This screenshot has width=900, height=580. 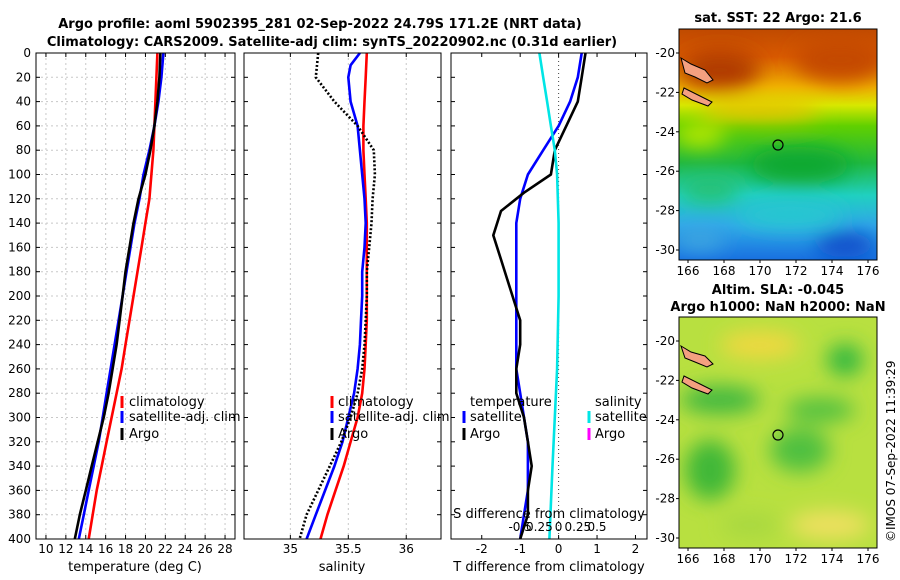 What do you see at coordinates (549, 514) in the screenshot?
I see `difference-top-x-label: S difference from climatology` at bounding box center [549, 514].